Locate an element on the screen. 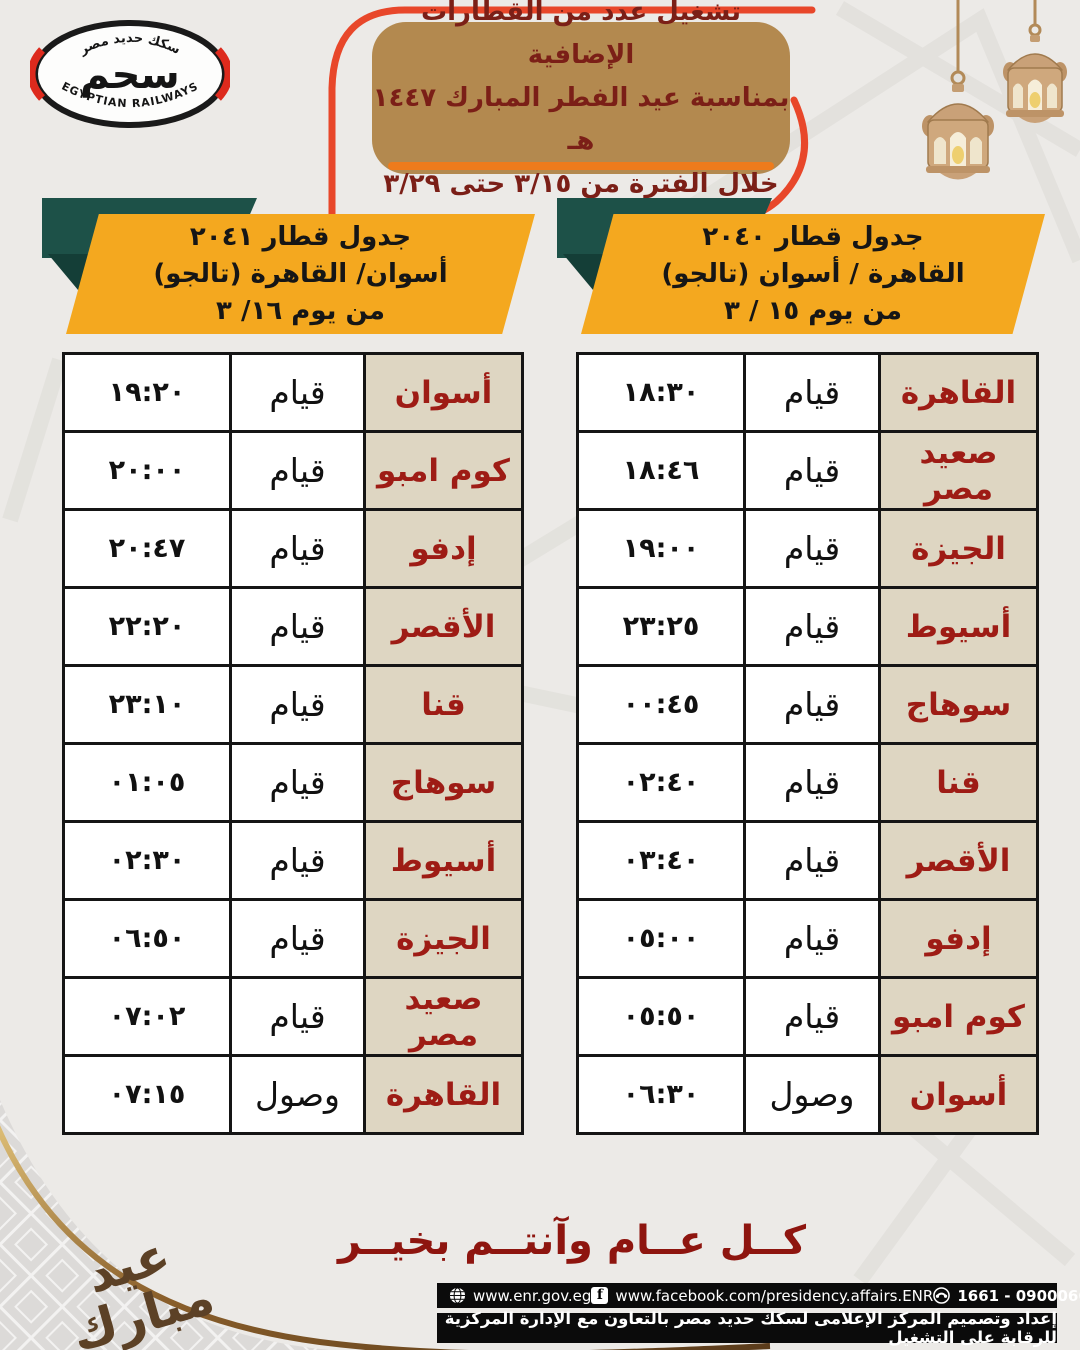 Image resolution: width=1080 pixels, height=1350 pixels. table-row: كوم امبو قيام ٠٥:٥٠ is located at coordinates (807, 1016).